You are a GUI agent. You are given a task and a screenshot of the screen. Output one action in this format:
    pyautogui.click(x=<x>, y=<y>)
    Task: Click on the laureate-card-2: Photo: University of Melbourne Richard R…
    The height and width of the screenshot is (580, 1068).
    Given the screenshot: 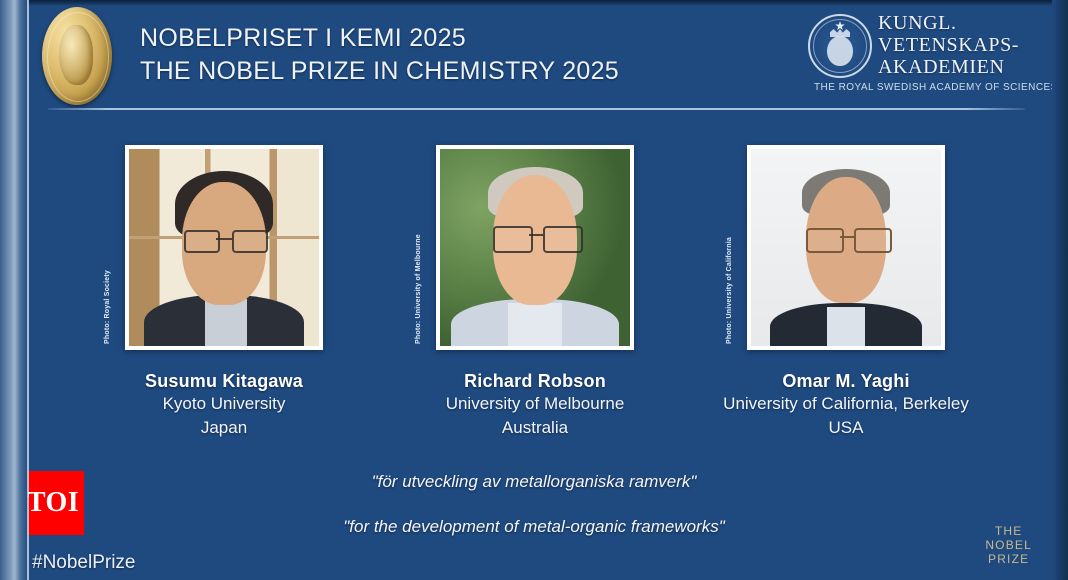 What is the action you would take?
    pyautogui.click(x=535, y=292)
    